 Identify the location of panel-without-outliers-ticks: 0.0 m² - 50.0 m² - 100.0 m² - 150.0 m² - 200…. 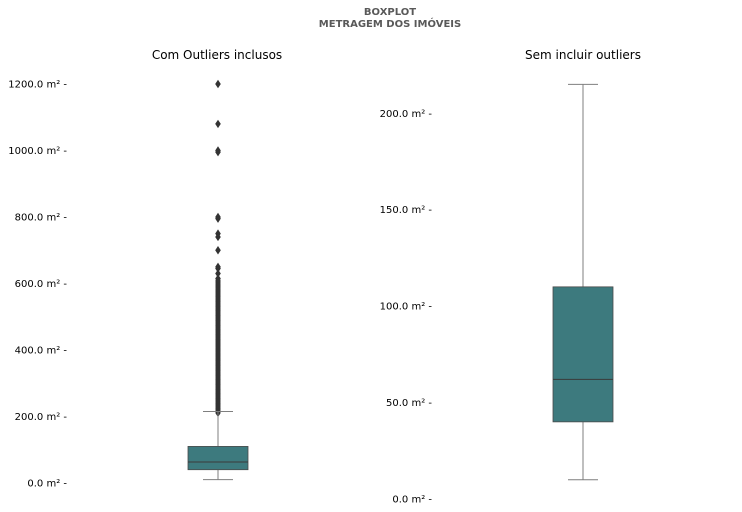
(406, 307).